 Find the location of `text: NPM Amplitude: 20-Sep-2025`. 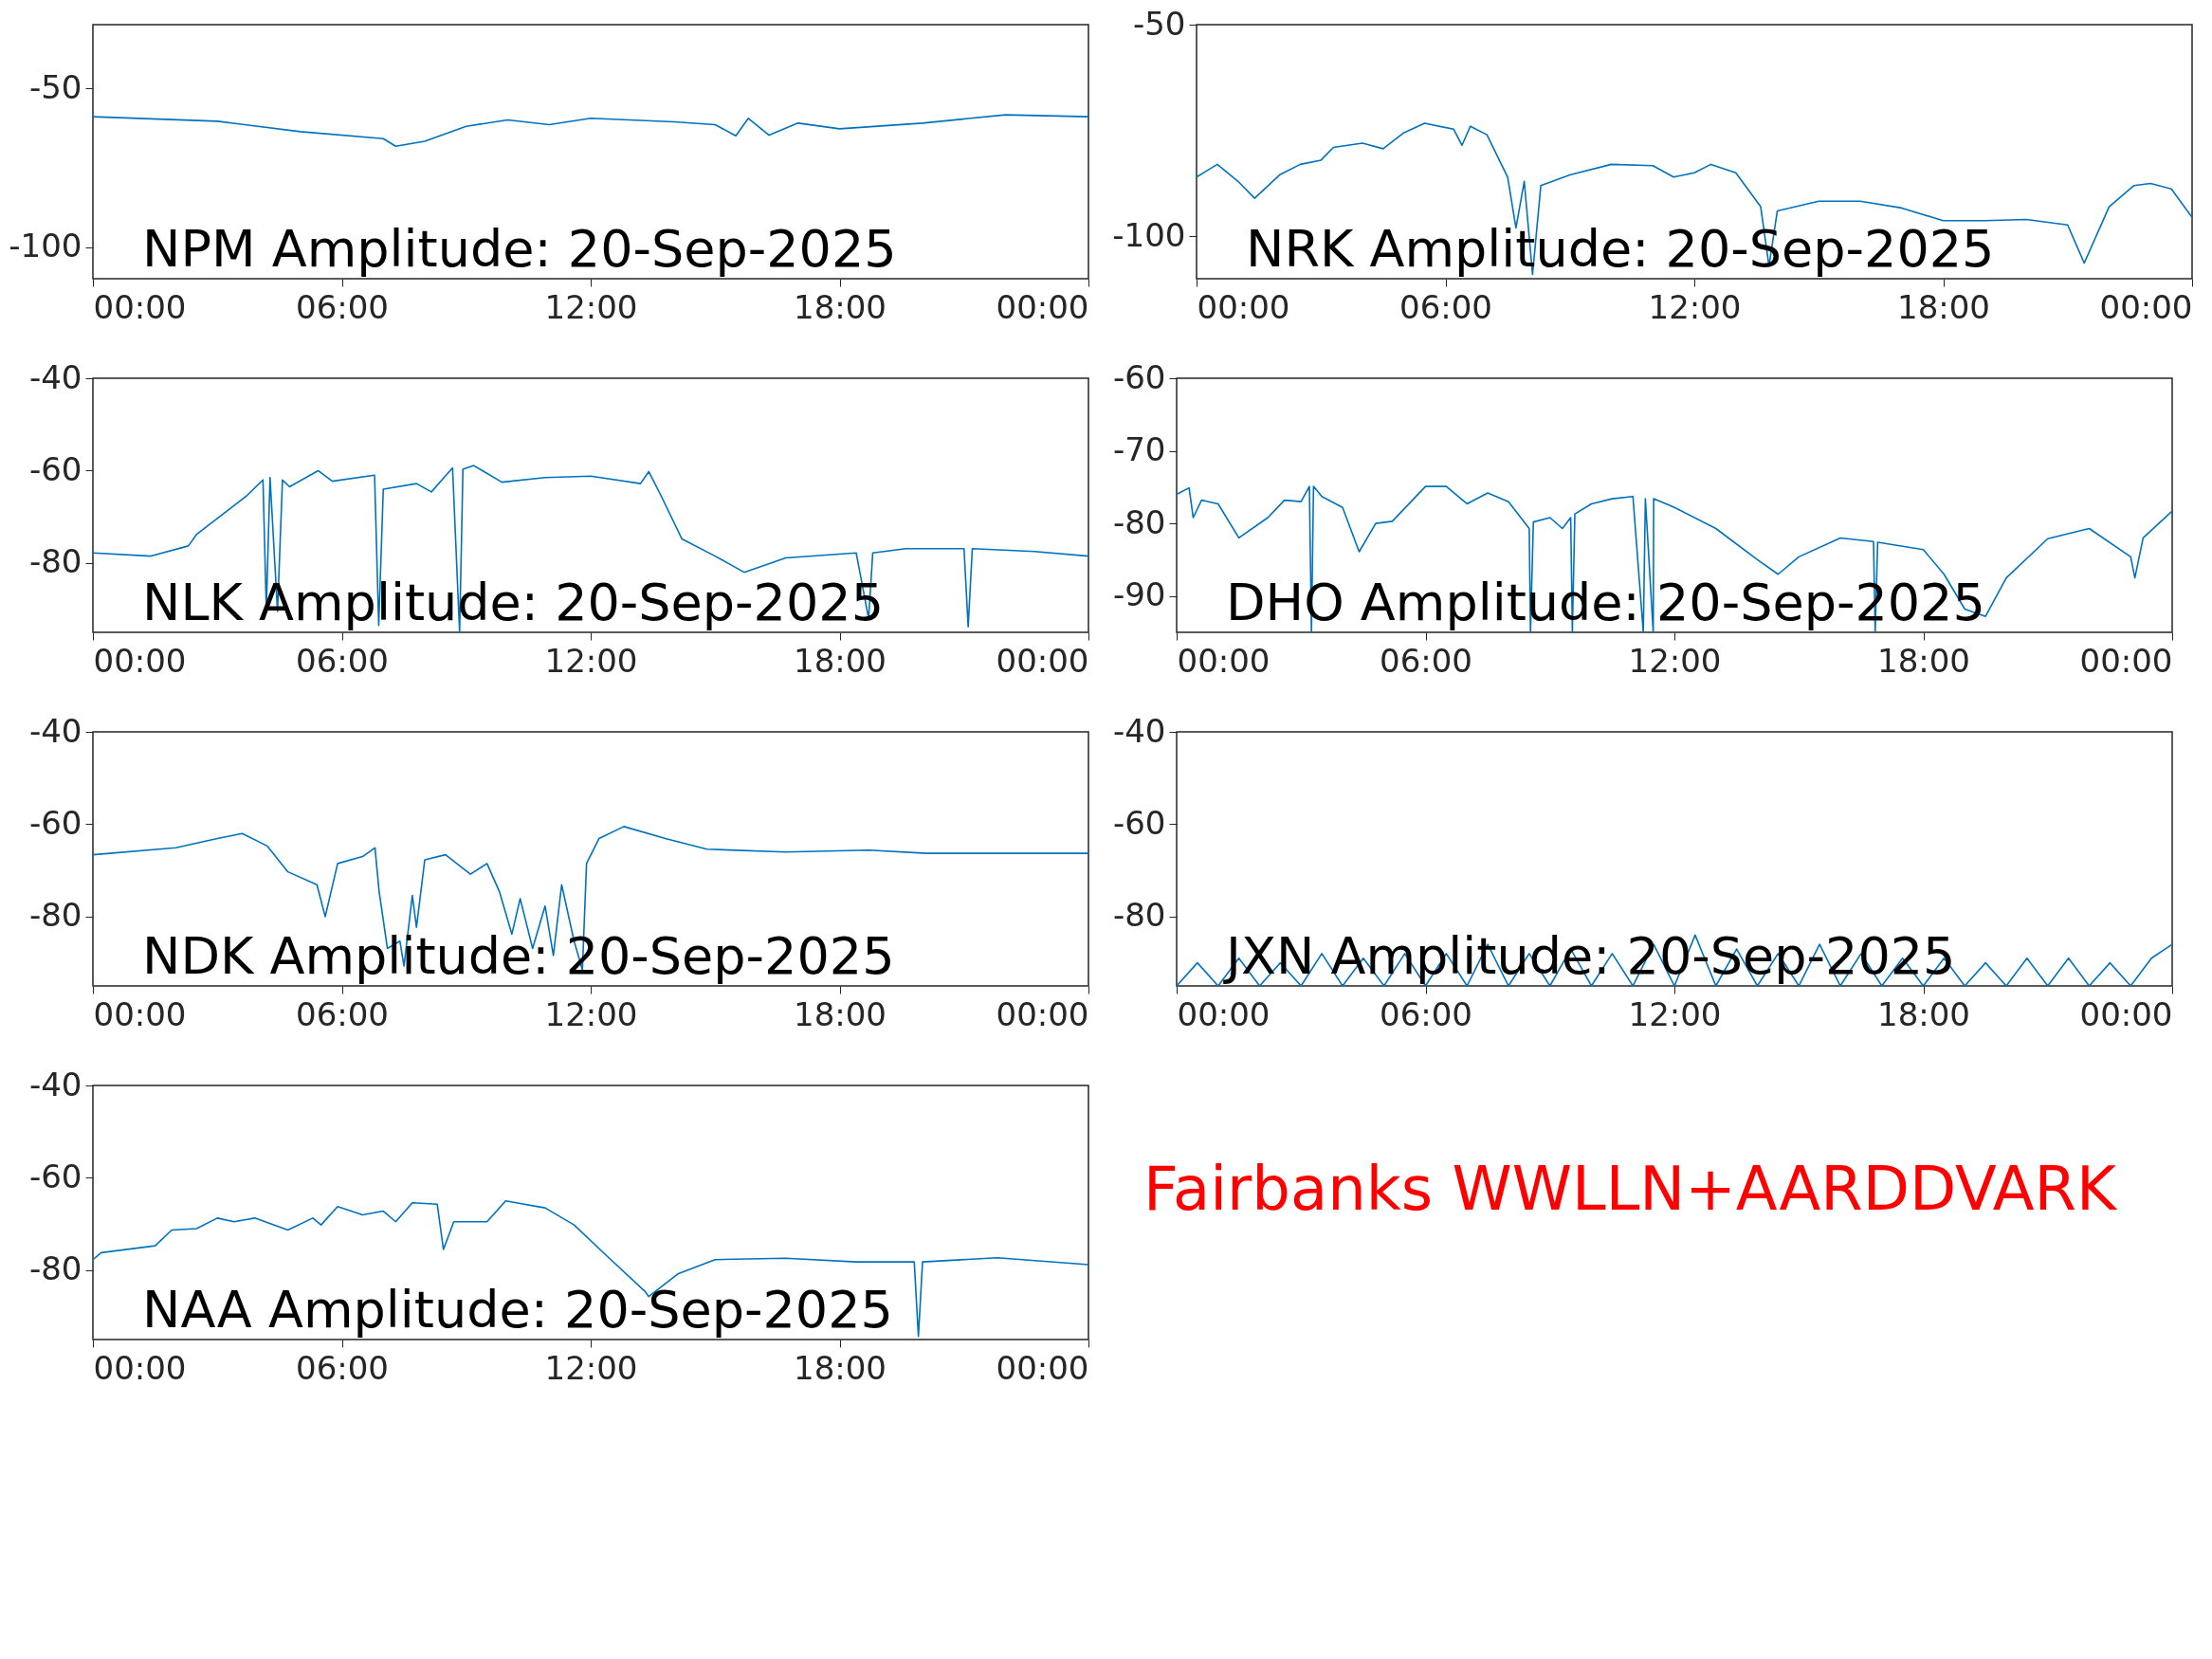

text: NPM Amplitude: 20-Sep-2025 is located at coordinates (519, 249).